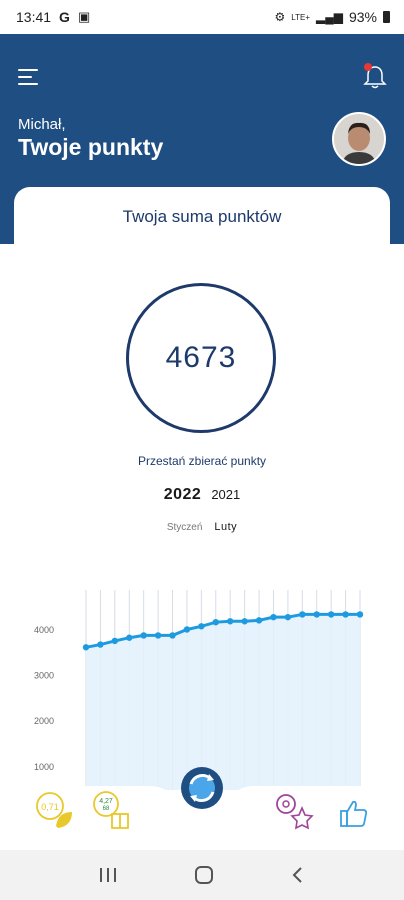 This screenshot has height=900, width=404. Describe the element at coordinates (182, 494) in the screenshot. I see `year-tab-active: 2022` at that location.